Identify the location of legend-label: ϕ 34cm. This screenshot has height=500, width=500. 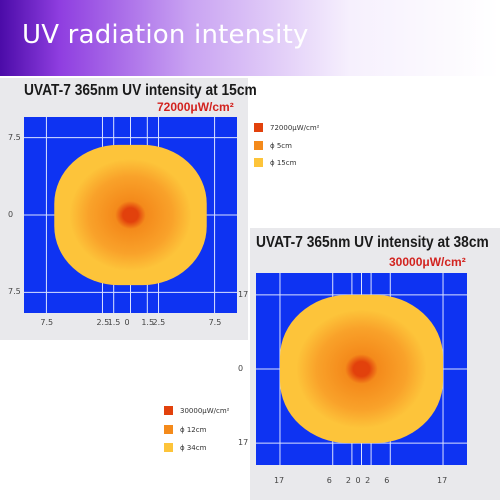
(193, 447).